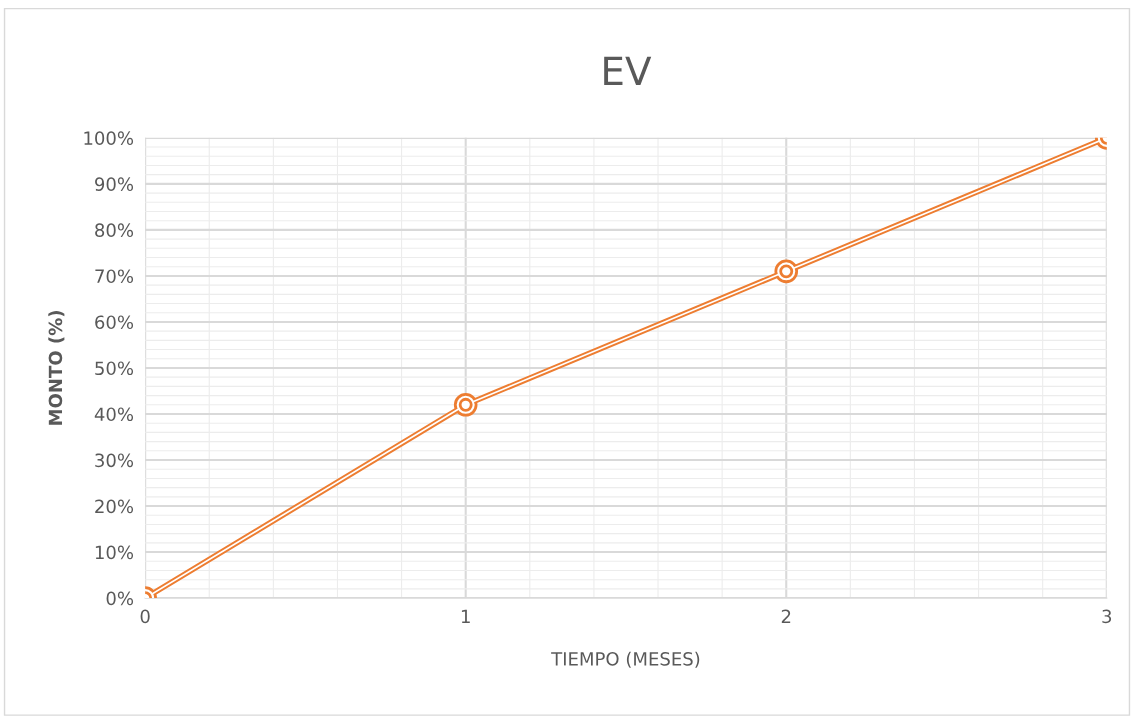  What do you see at coordinates (120, 598) in the screenshot?
I see `y-tick-label: 0%` at bounding box center [120, 598].